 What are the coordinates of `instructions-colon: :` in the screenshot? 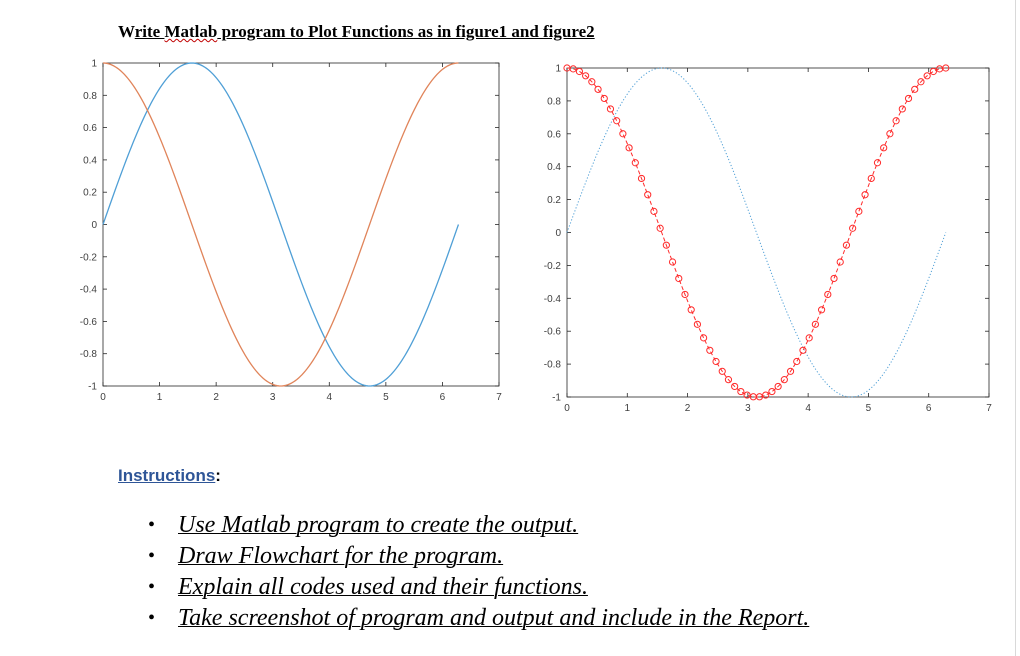 It's located at (218, 475).